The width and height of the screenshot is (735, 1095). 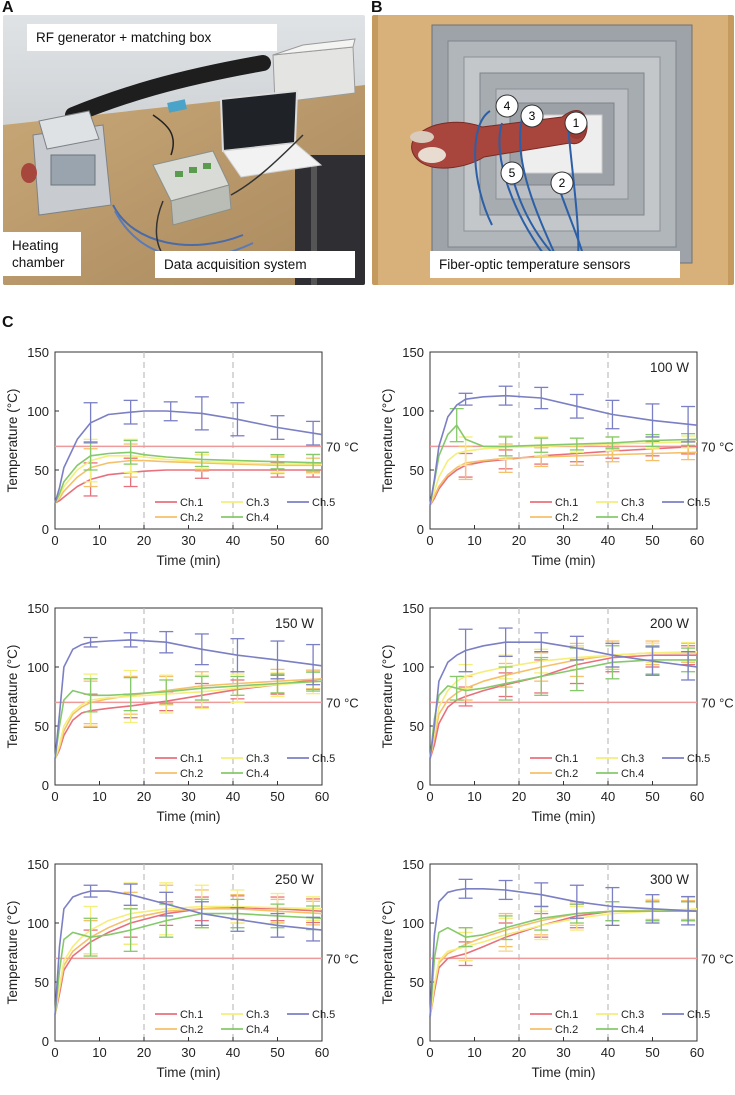 What do you see at coordinates (188, 961) in the screenshot?
I see `series-line-ch1` at bounding box center [188, 961].